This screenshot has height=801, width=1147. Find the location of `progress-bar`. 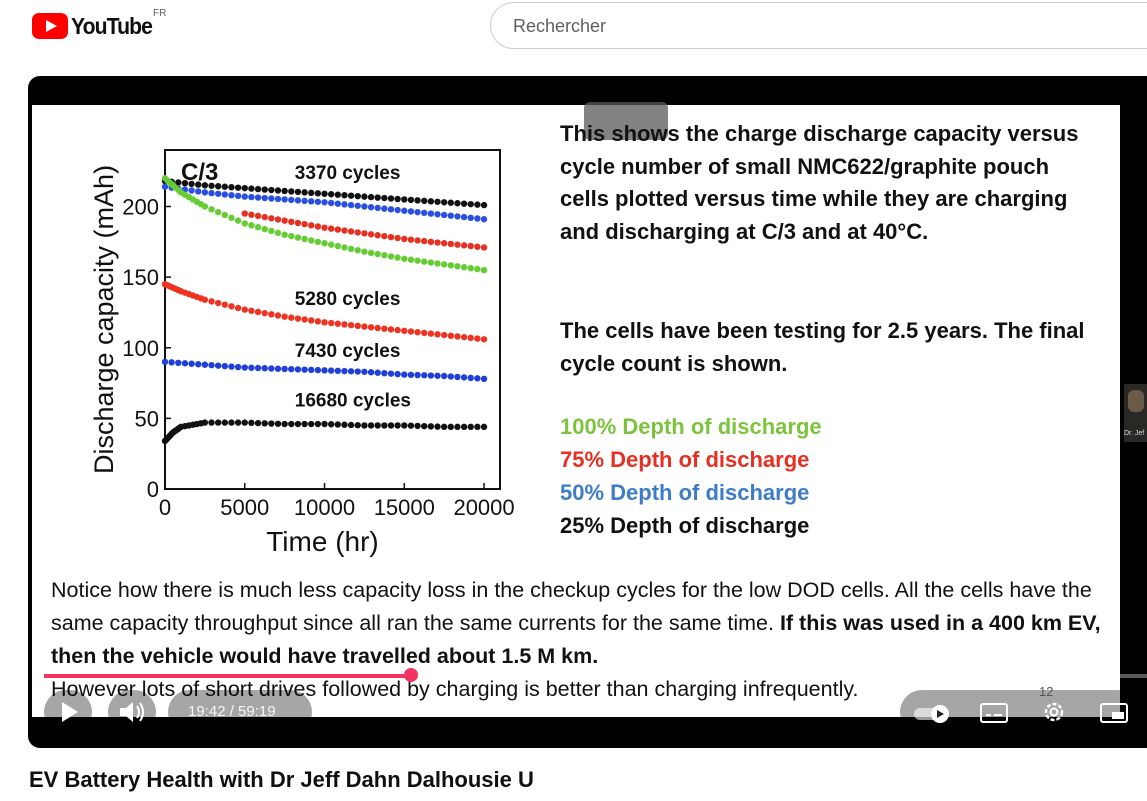

progress-bar is located at coordinates (595, 676).